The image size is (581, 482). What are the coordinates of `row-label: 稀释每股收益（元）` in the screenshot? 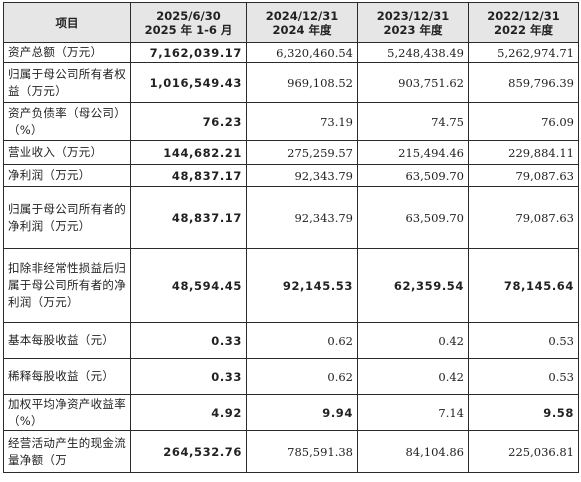 It's located at (67, 376).